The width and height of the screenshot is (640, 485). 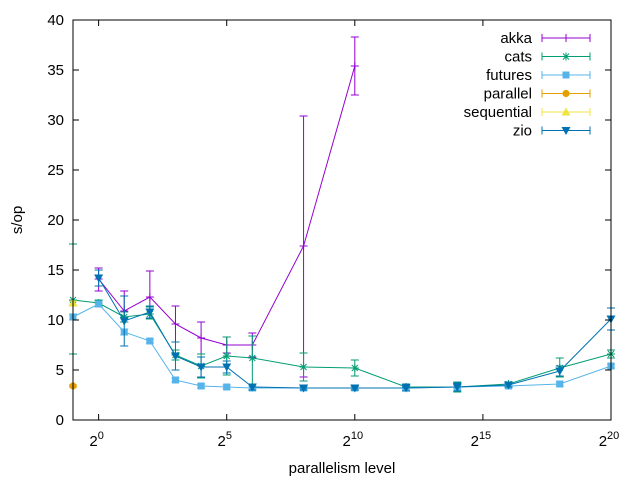 What do you see at coordinates (547, 57) in the screenshot?
I see `legend-item-cats: cats` at bounding box center [547, 57].